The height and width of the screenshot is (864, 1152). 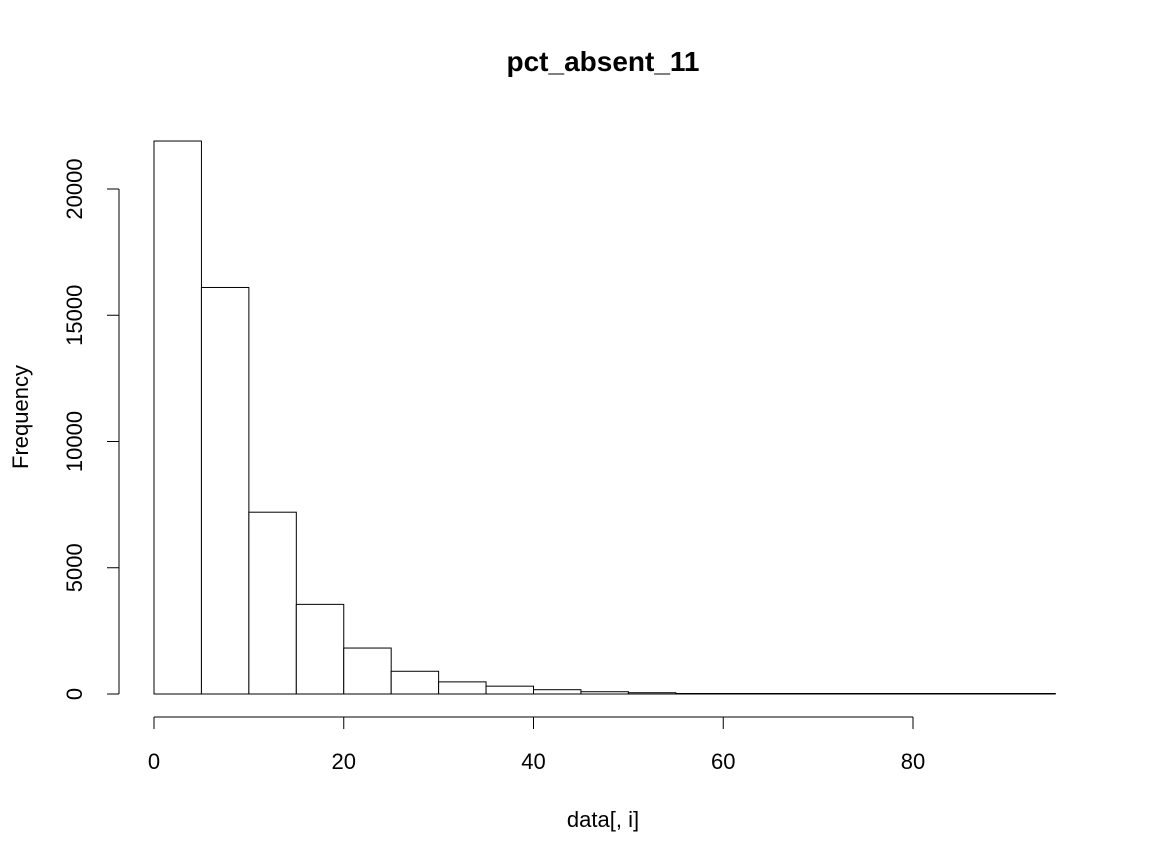 I want to click on y-tick-label-15000: 15000, so click(x=74, y=315).